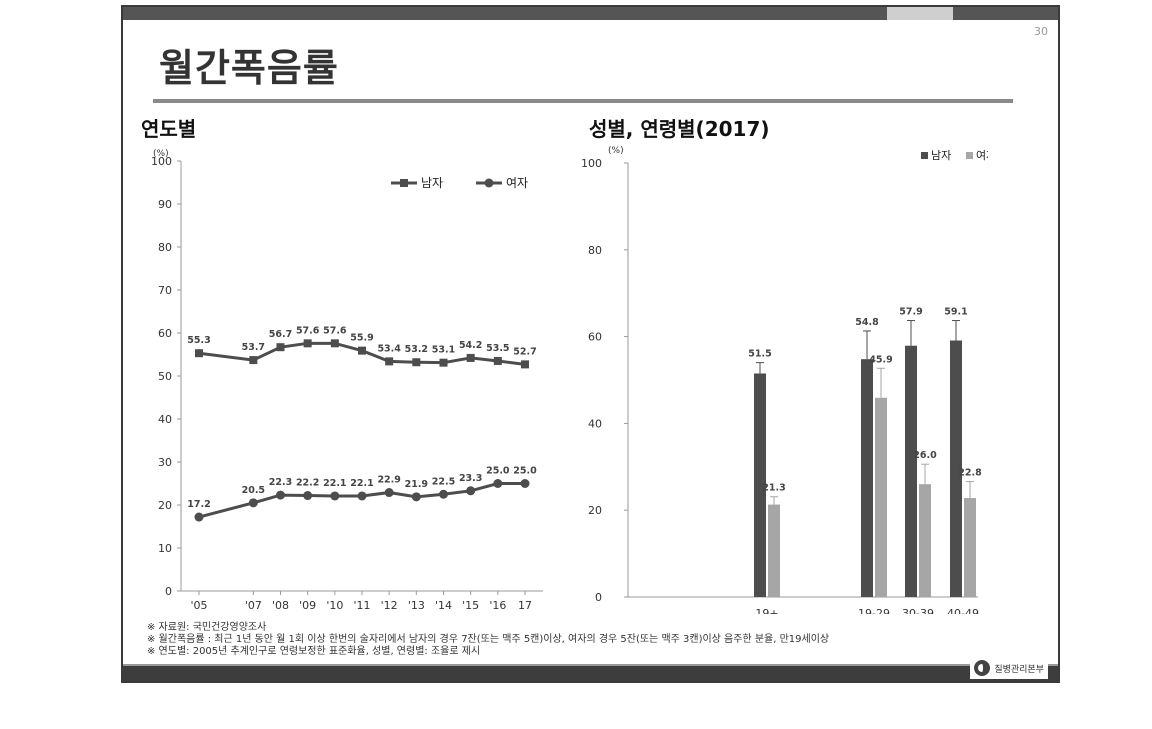 Image resolution: width=1152 pixels, height=729 pixels. What do you see at coordinates (416, 349) in the screenshot?
I see `line-data-label: 53.2` at bounding box center [416, 349].